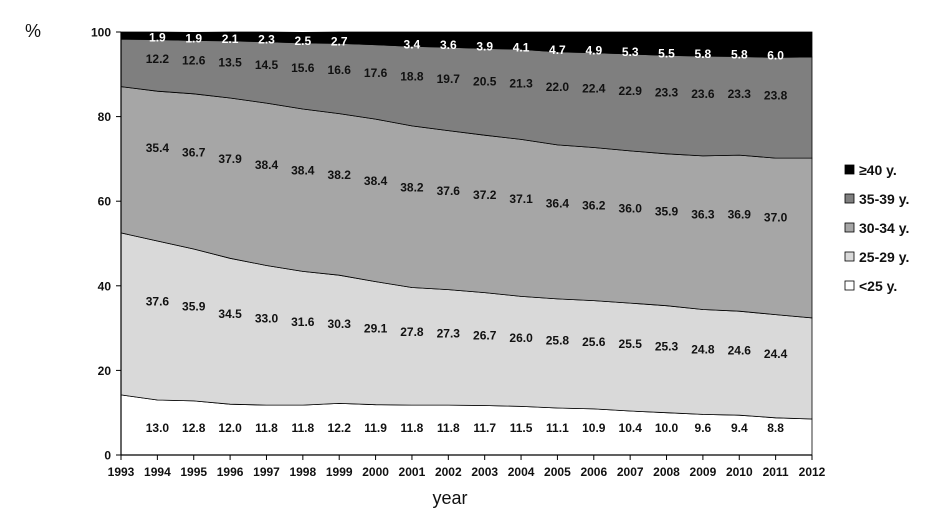 This screenshot has height=530, width=940. What do you see at coordinates (105, 286) in the screenshot?
I see `y-tick-label: 40` at bounding box center [105, 286].